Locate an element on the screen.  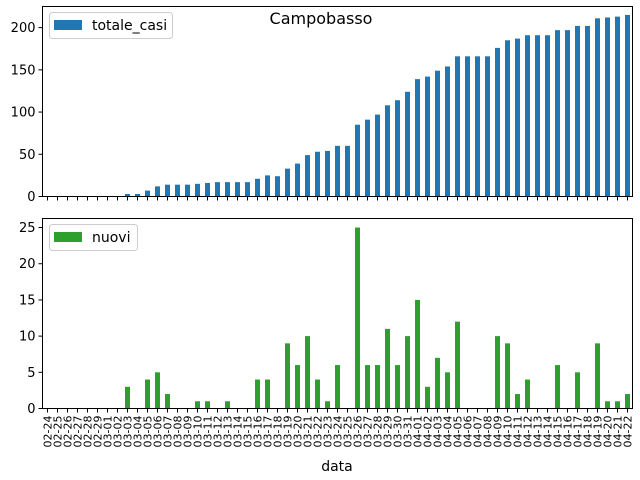
x-tick-label: 02-24 is located at coordinates (48, 432).